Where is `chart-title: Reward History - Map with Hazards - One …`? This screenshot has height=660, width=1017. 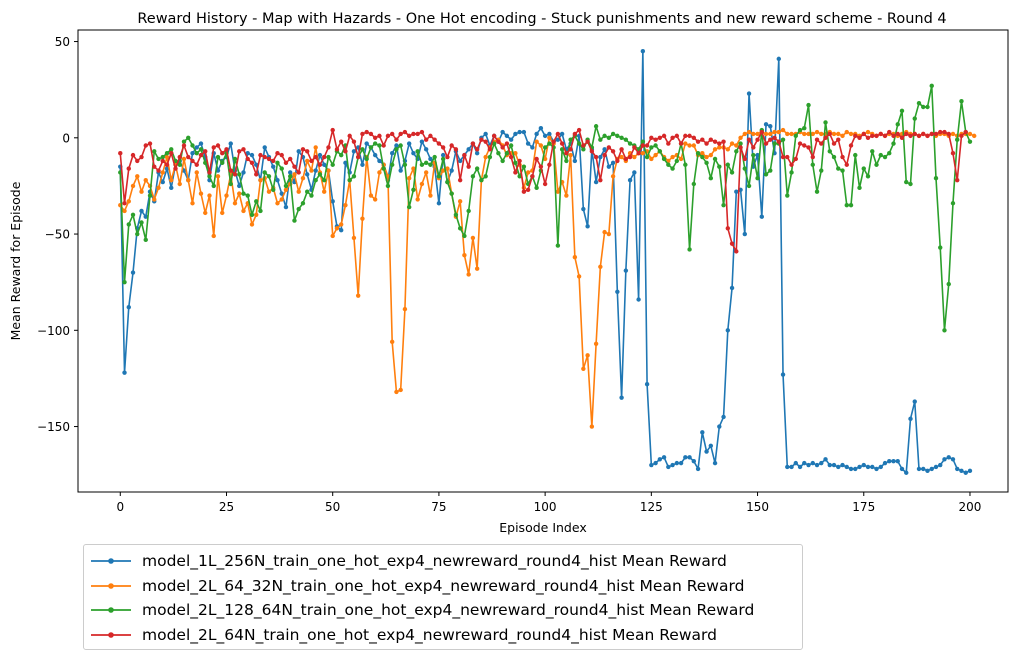
chart-title: Reward History - Map with Hazards - One … is located at coordinates (541, 19).